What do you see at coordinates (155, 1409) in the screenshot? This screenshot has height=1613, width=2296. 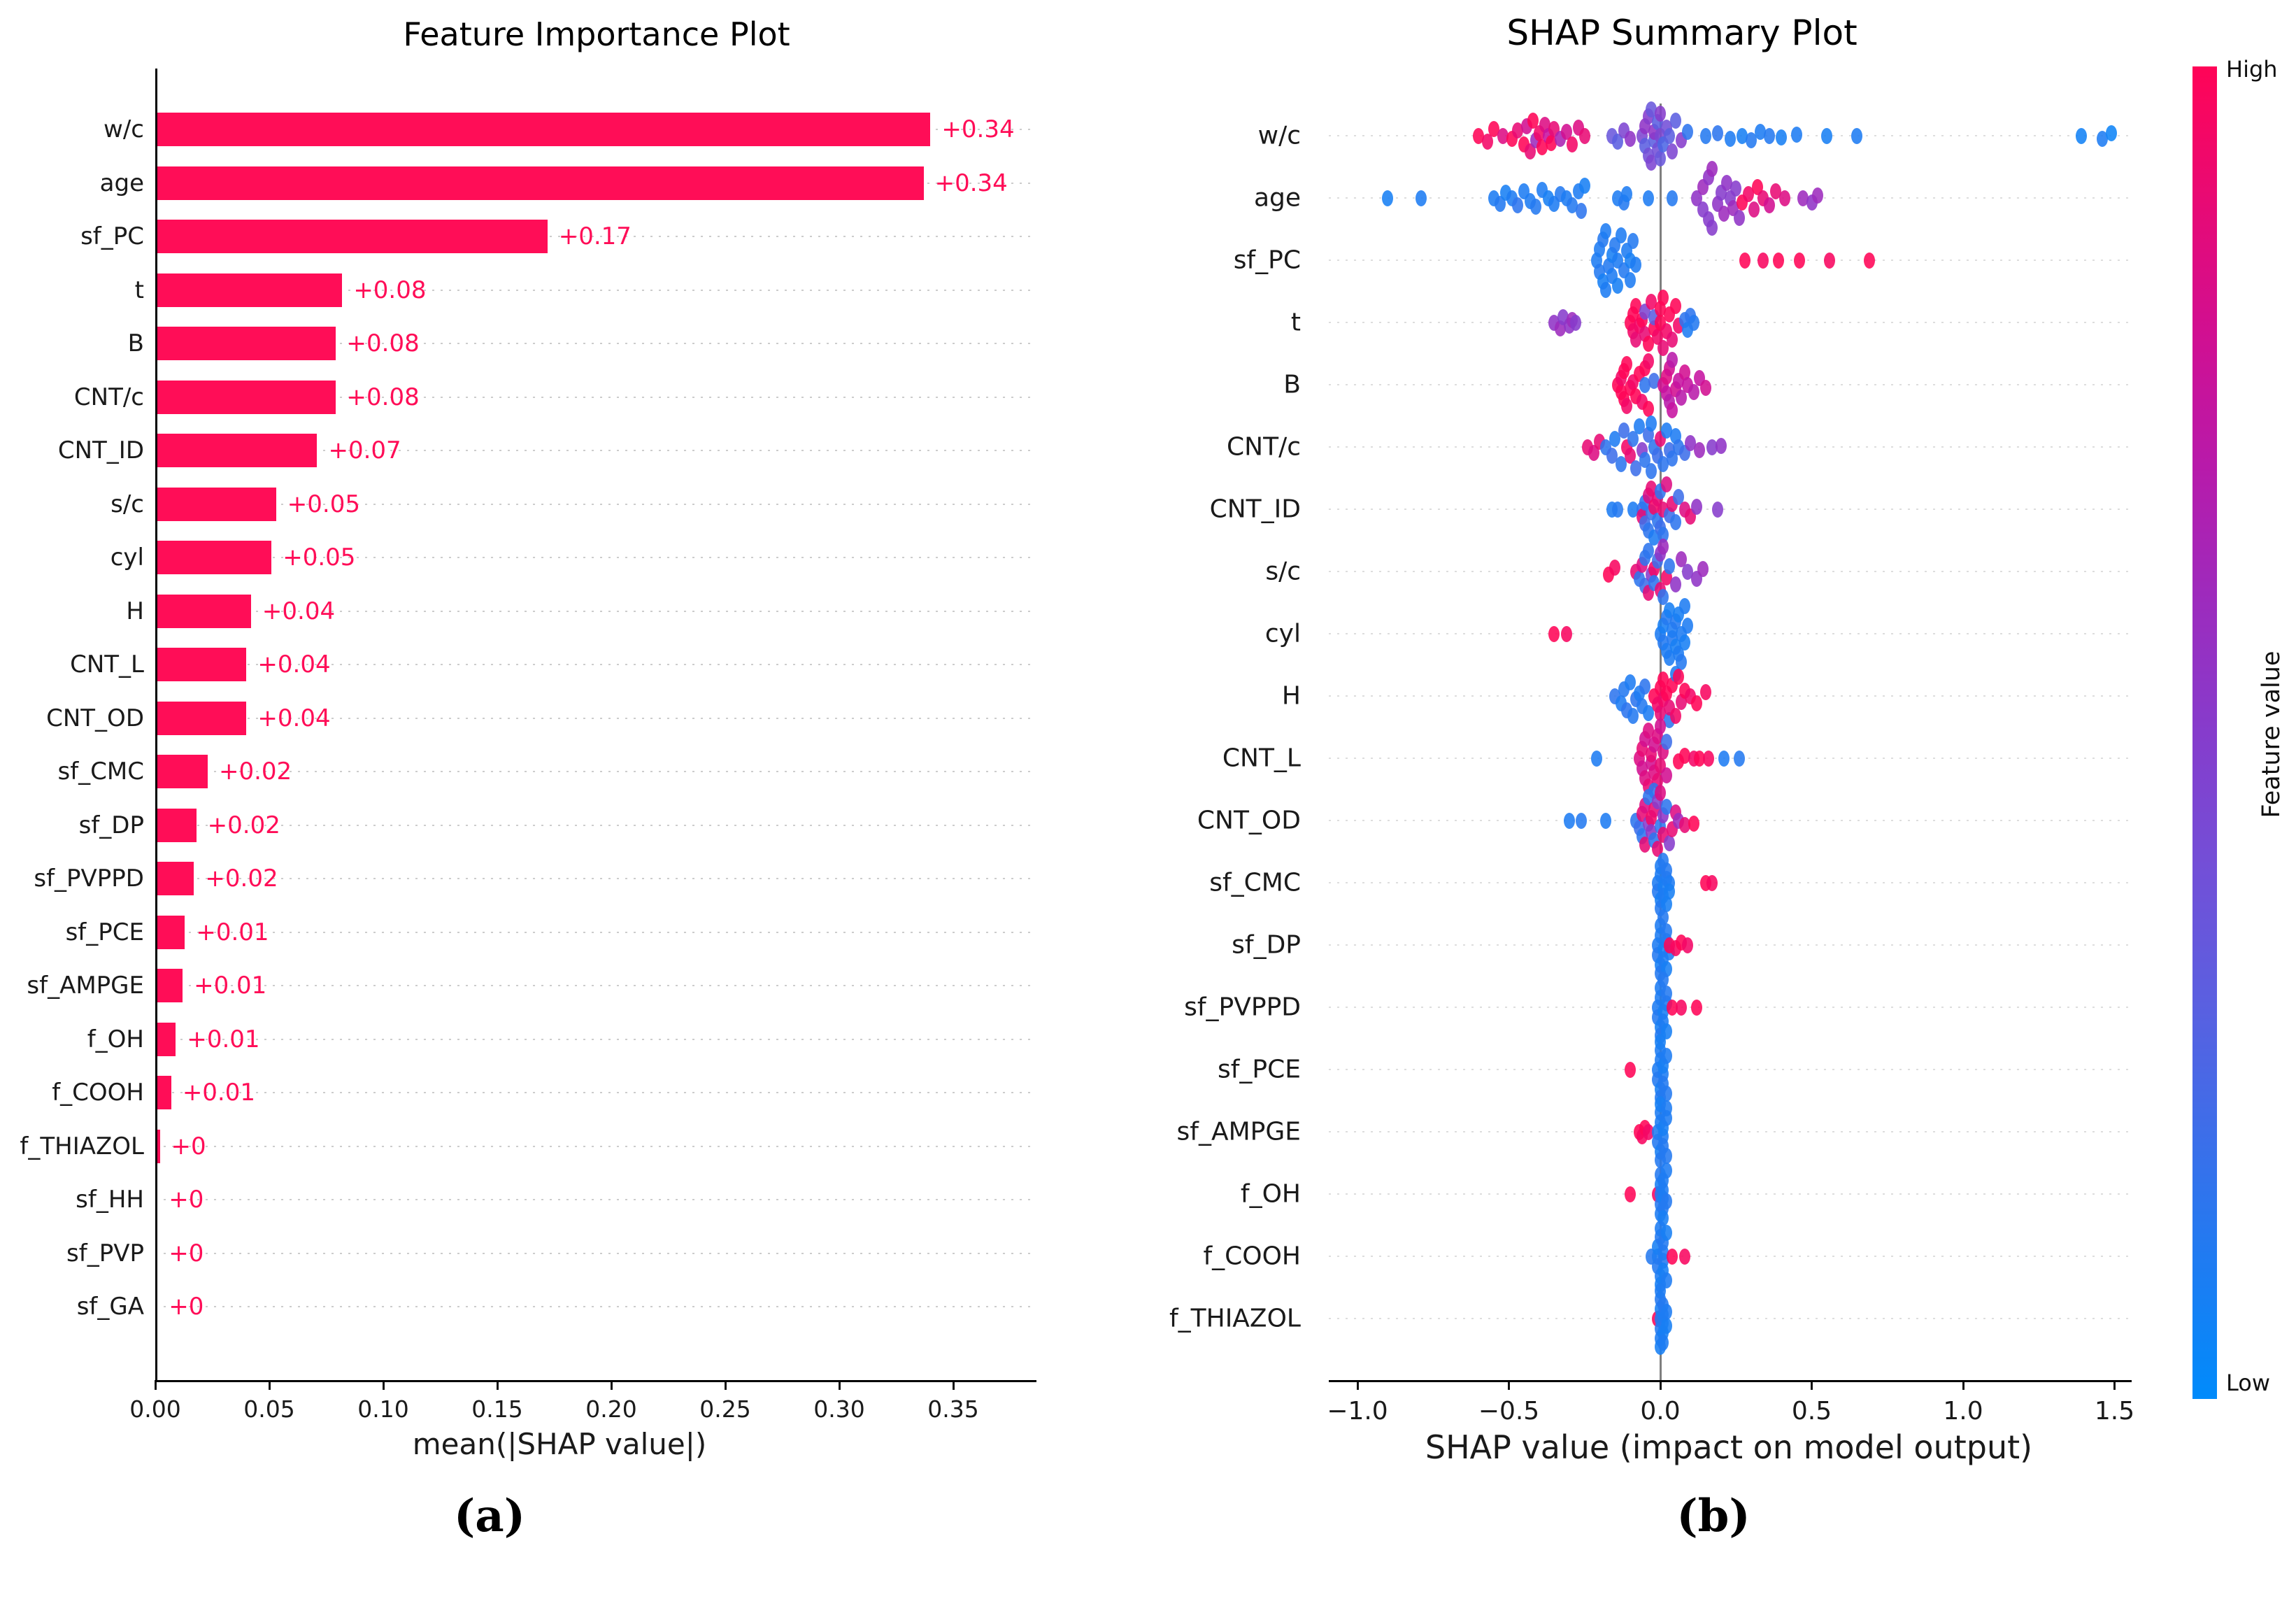 I see `x-tick-label: 0.00` at bounding box center [155, 1409].